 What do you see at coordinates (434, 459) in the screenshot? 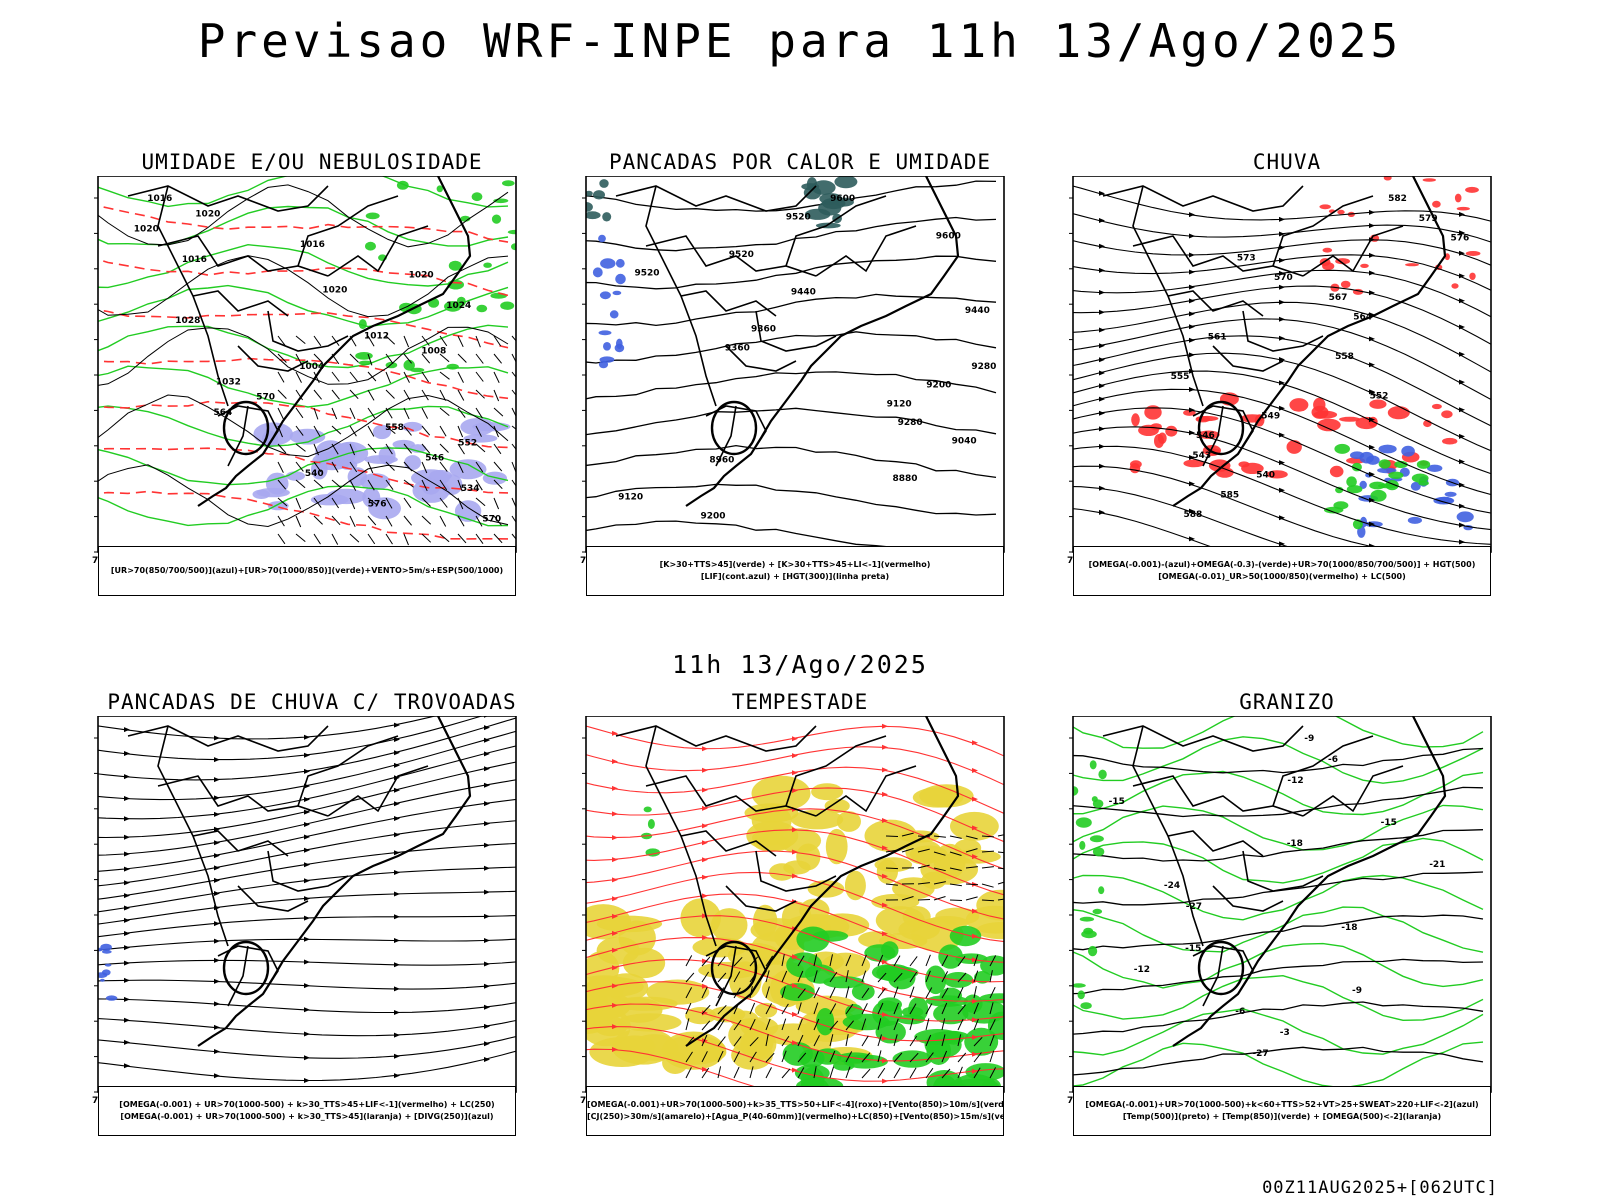
I see `contour-label: 546` at bounding box center [434, 459].